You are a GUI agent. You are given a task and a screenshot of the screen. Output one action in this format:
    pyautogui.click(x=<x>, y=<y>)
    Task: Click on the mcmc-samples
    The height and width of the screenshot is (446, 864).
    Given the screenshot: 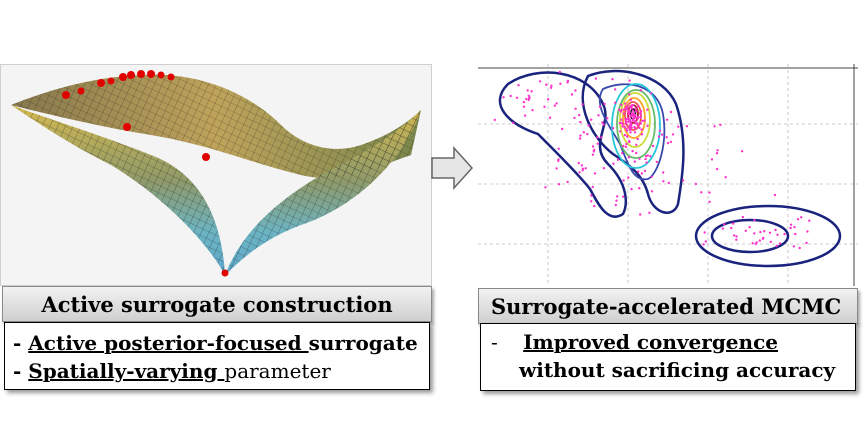 What is the action you would take?
    pyautogui.click(x=652, y=160)
    